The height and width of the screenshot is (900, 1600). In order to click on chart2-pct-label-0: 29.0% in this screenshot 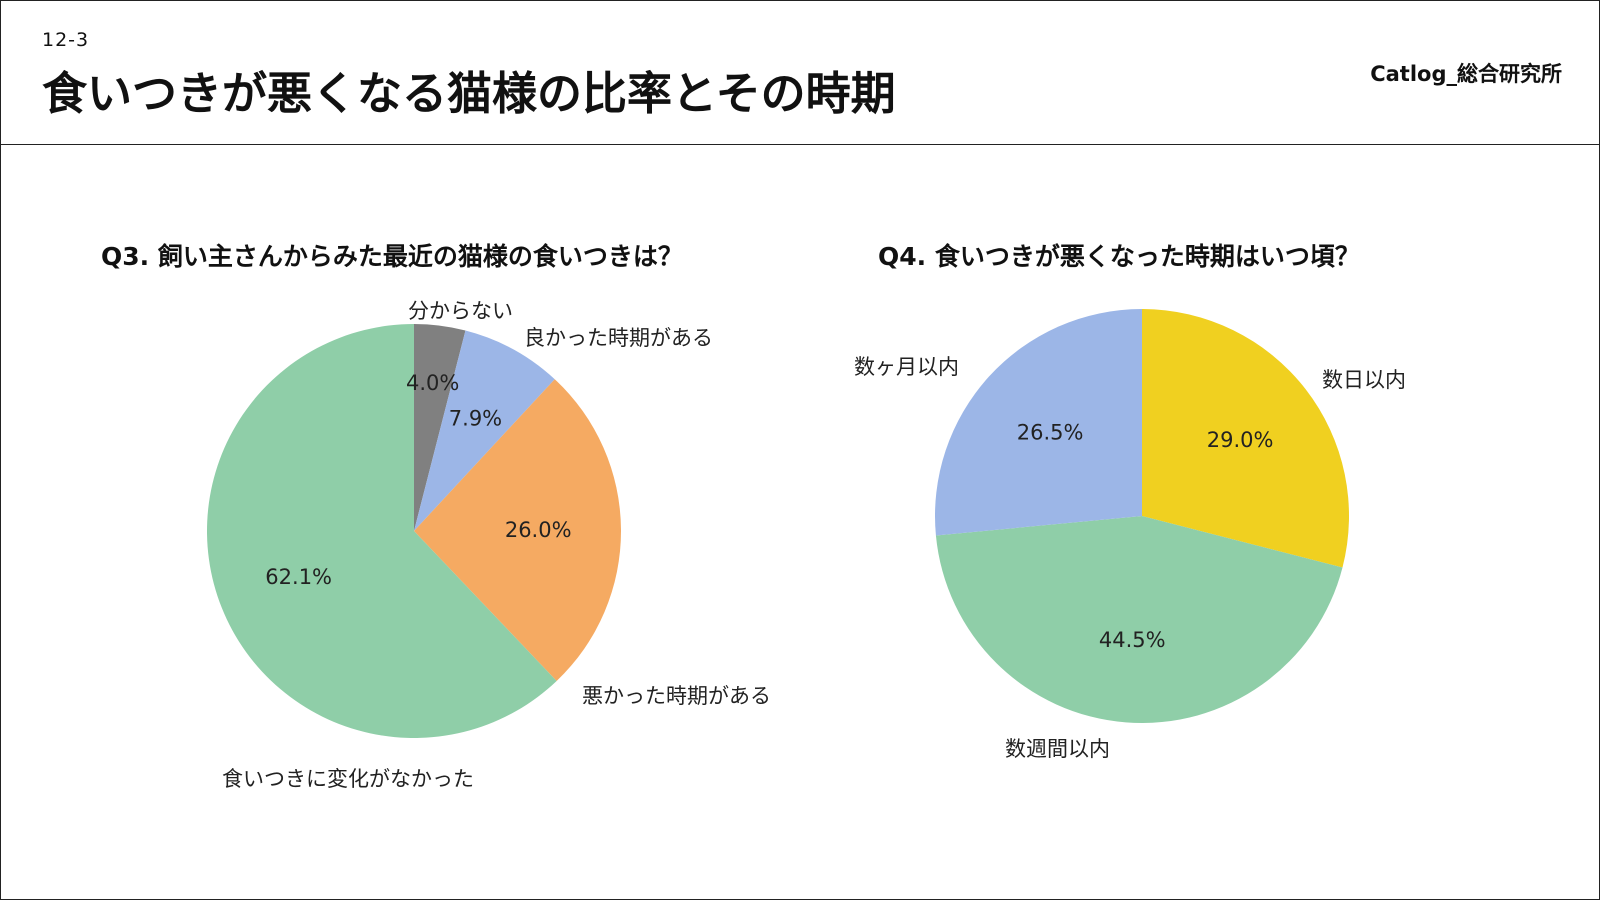, I will do `click(1240, 440)`.